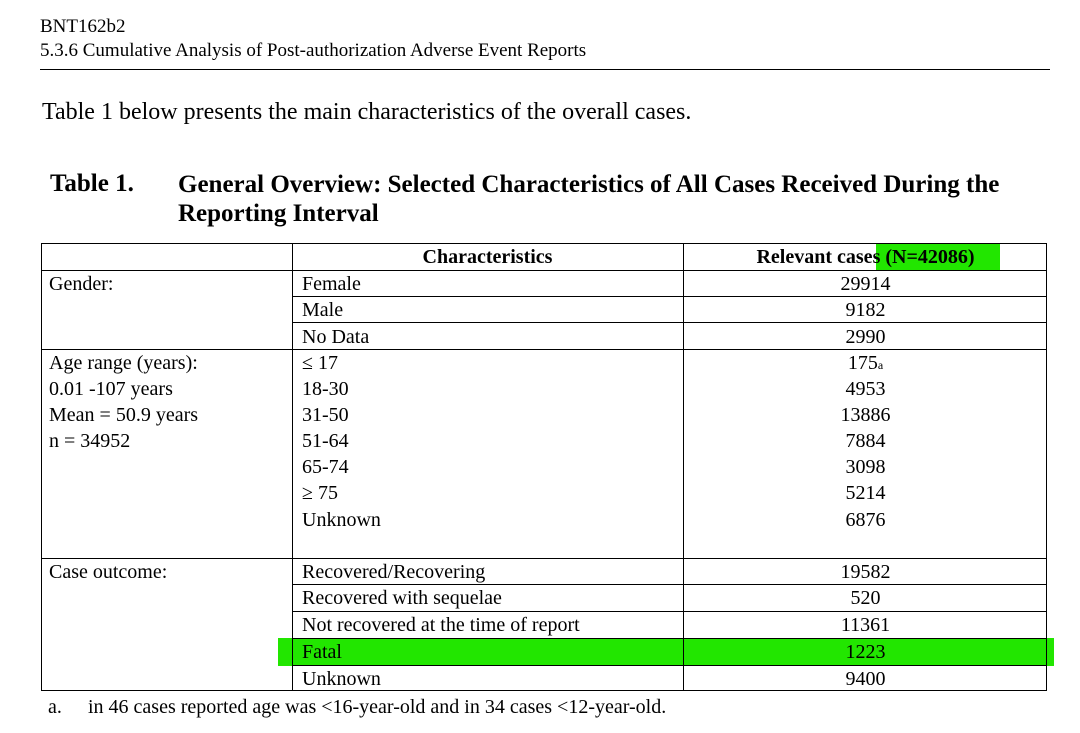  What do you see at coordinates (323, 310) in the screenshot?
I see `gender-male: Male` at bounding box center [323, 310].